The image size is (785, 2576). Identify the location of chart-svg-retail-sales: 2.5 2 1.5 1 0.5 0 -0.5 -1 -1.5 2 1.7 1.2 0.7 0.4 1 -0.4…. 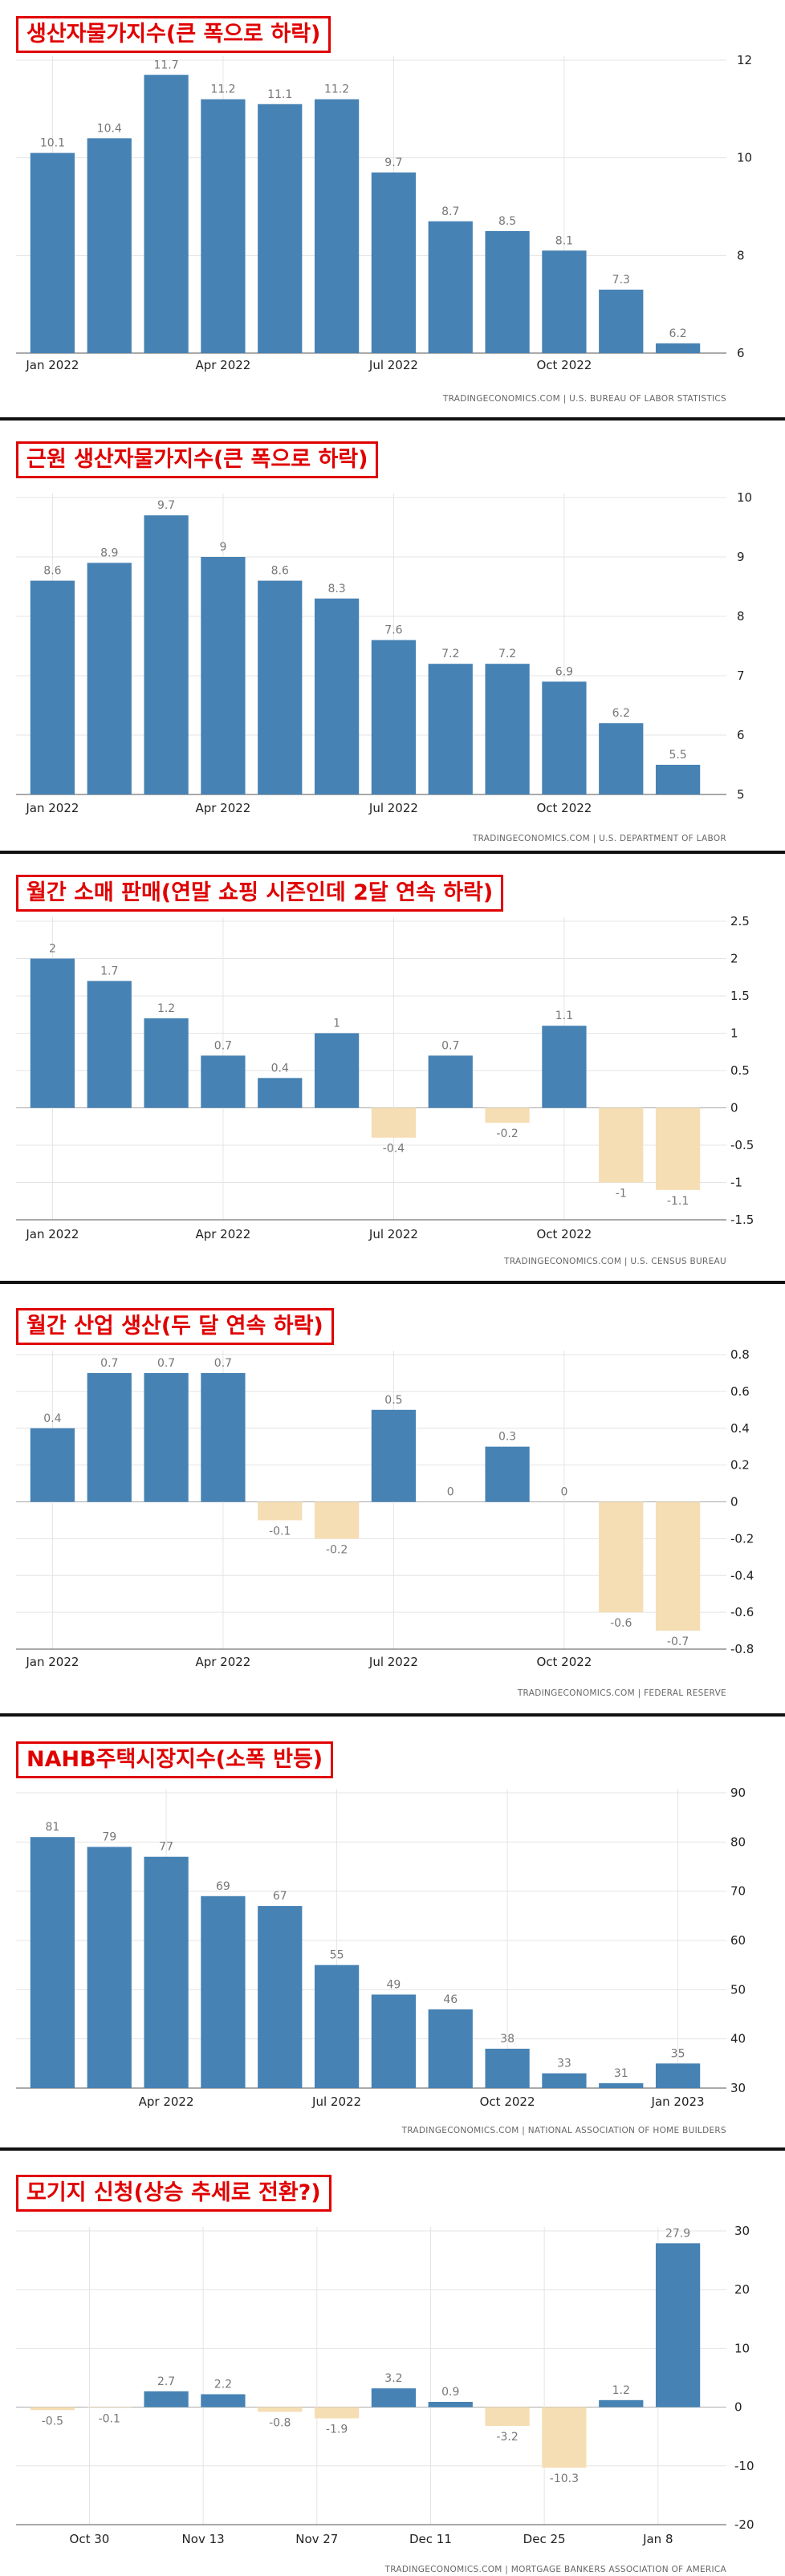
(385, 1090).